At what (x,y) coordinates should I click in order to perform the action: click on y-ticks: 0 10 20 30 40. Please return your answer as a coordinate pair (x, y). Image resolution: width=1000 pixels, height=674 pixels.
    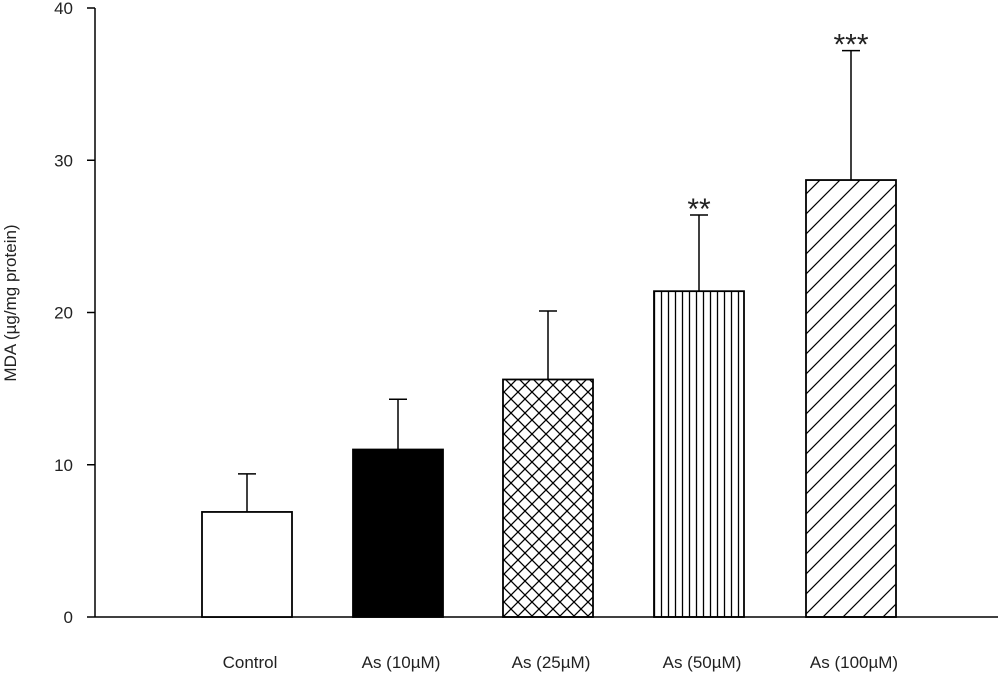
    Looking at the image, I should click on (74, 313).